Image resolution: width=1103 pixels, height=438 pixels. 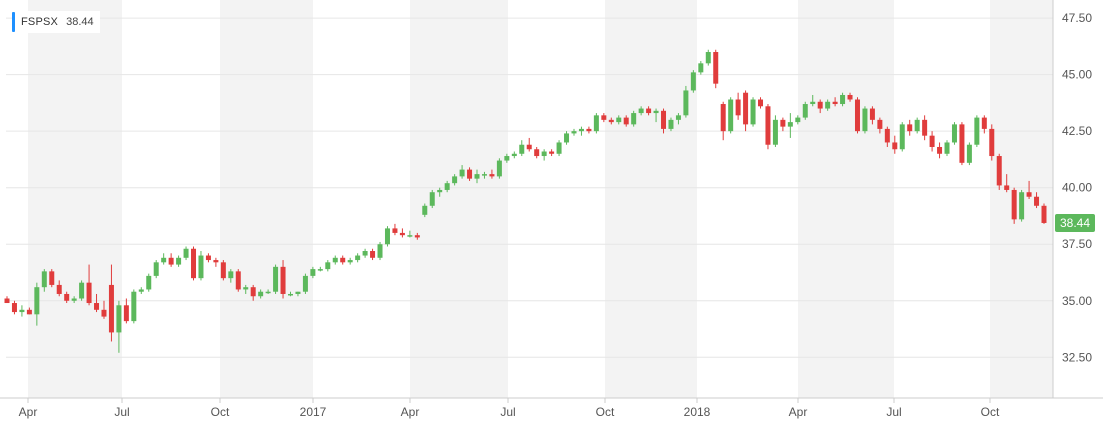 What do you see at coordinates (56, 22) in the screenshot?
I see `legend: FSPSX 38.44` at bounding box center [56, 22].